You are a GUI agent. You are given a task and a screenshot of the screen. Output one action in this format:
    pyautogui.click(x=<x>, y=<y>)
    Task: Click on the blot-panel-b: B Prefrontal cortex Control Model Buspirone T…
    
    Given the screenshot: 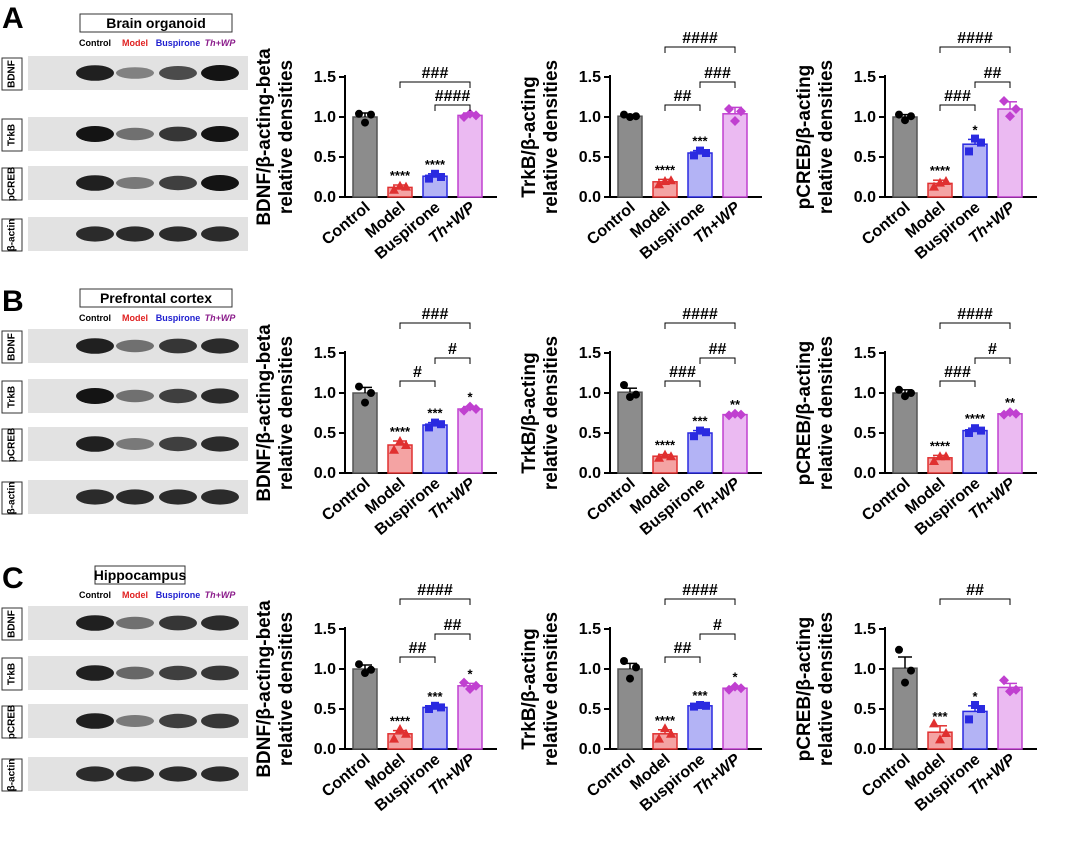 What is the action you would take?
    pyautogui.click(x=124, y=400)
    